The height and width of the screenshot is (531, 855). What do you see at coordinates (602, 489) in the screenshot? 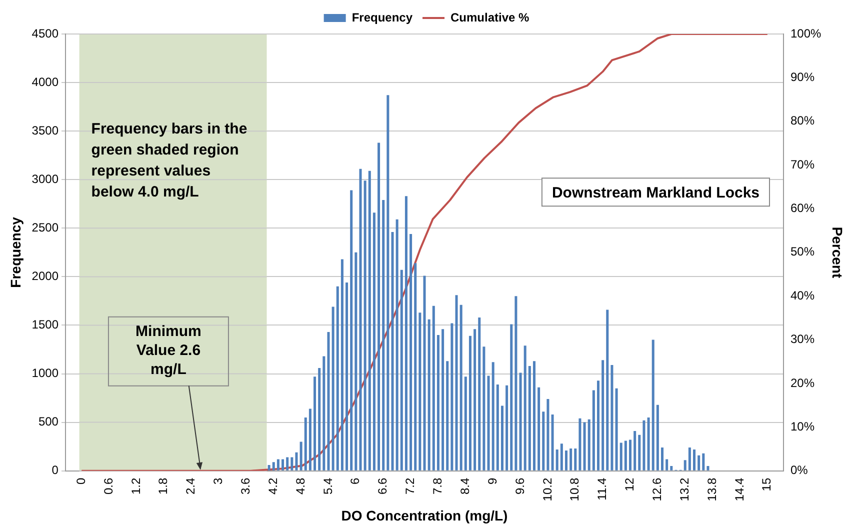
I see `x-tick-label: 11.4` at bounding box center [602, 489].